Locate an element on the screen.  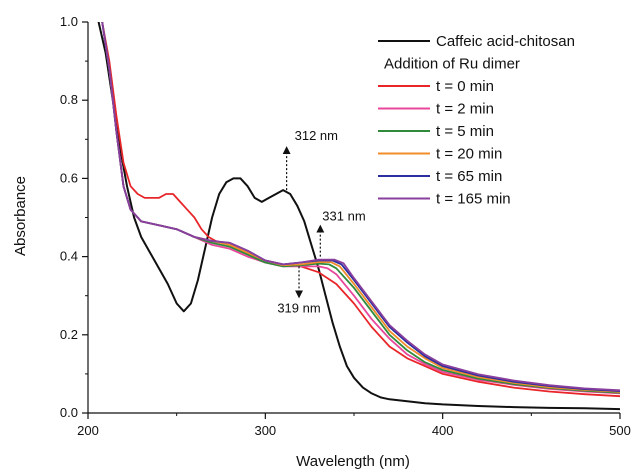
x-tick-label: 200 is located at coordinates (88, 430).